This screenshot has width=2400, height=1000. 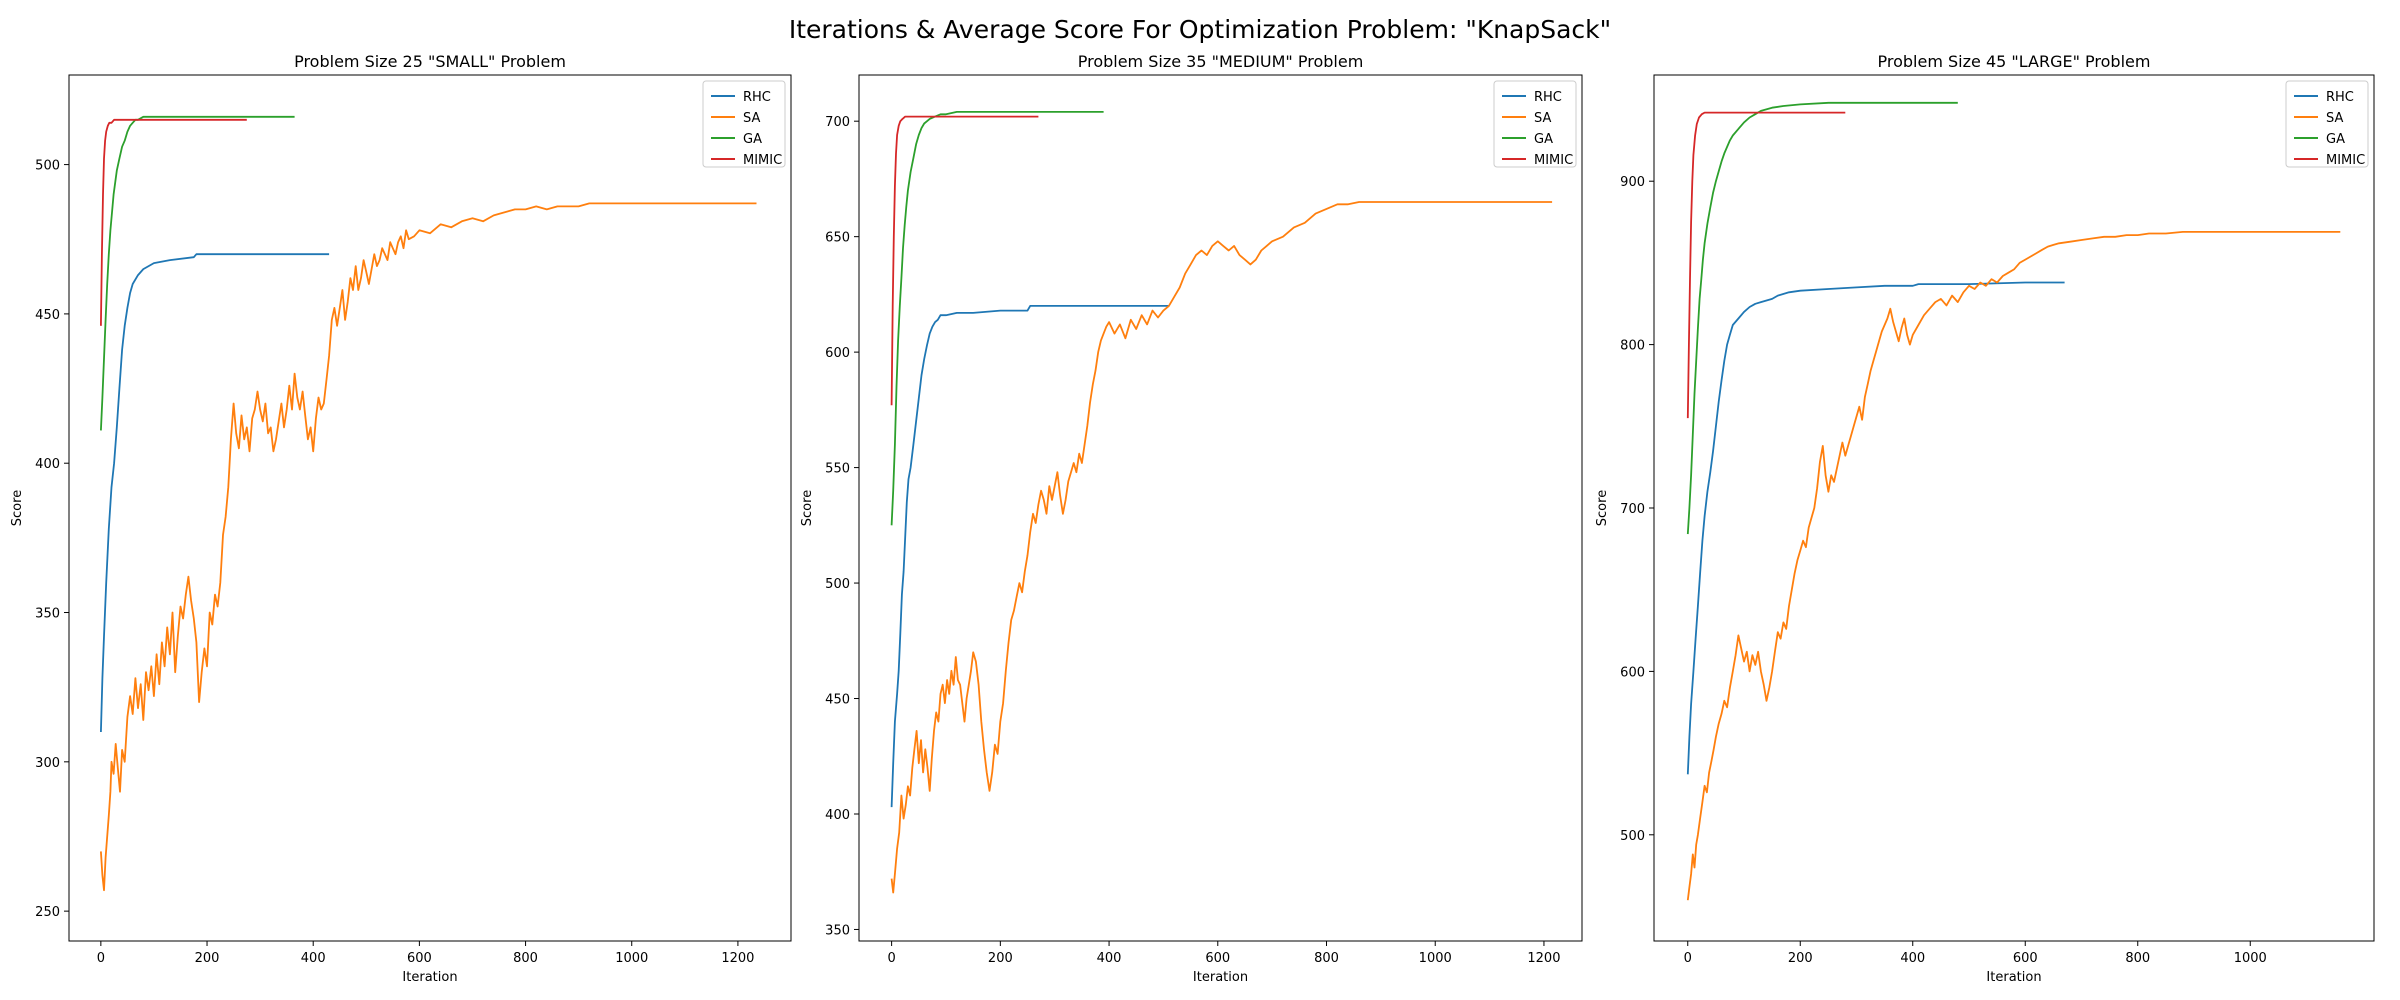 What do you see at coordinates (837, 238) in the screenshot?
I see `y-tick-label: 650` at bounding box center [837, 238].